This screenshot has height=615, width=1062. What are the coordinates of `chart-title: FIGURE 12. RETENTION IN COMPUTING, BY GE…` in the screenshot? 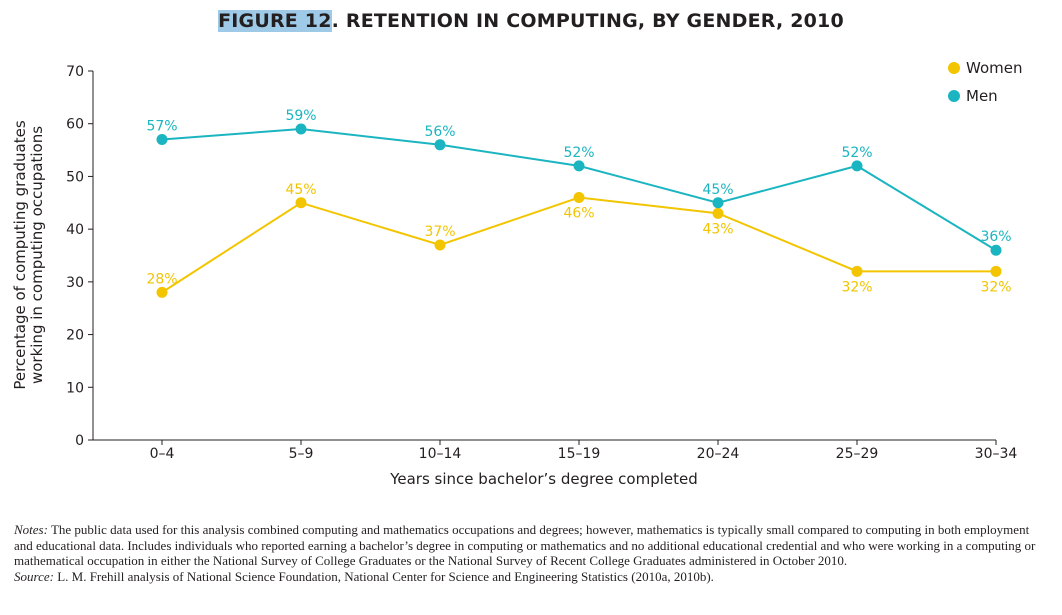 It's located at (531, 21).